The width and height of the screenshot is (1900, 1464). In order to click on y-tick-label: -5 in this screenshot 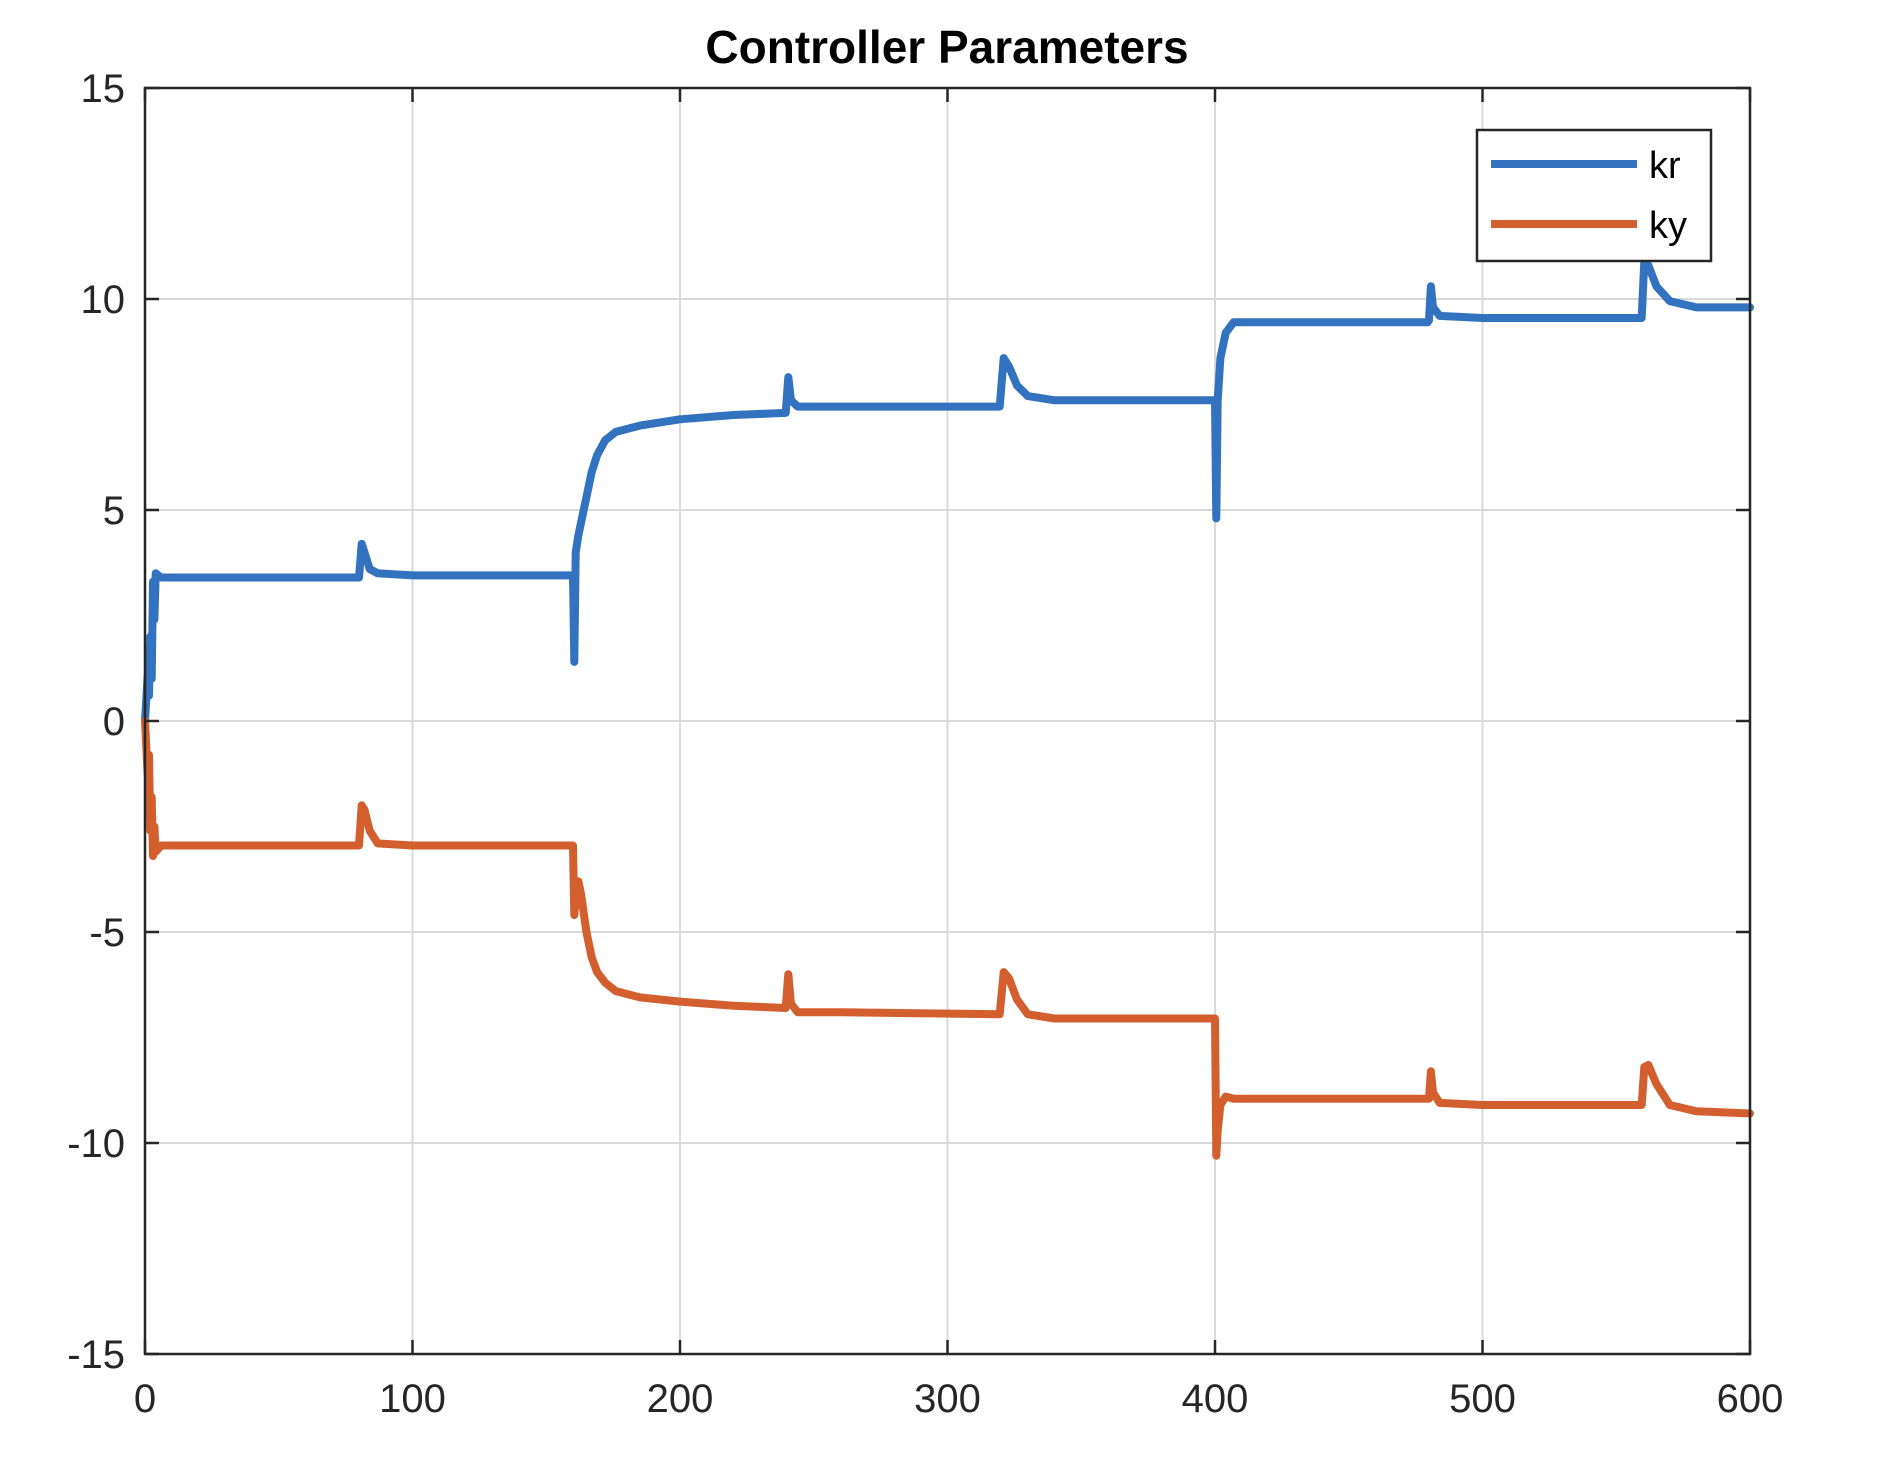, I will do `click(107, 933)`.